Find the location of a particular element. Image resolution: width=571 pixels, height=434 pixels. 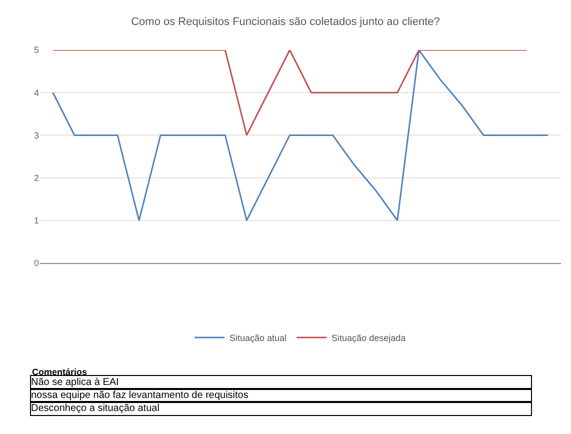

legend-label: Situação desejada is located at coordinates (369, 338).